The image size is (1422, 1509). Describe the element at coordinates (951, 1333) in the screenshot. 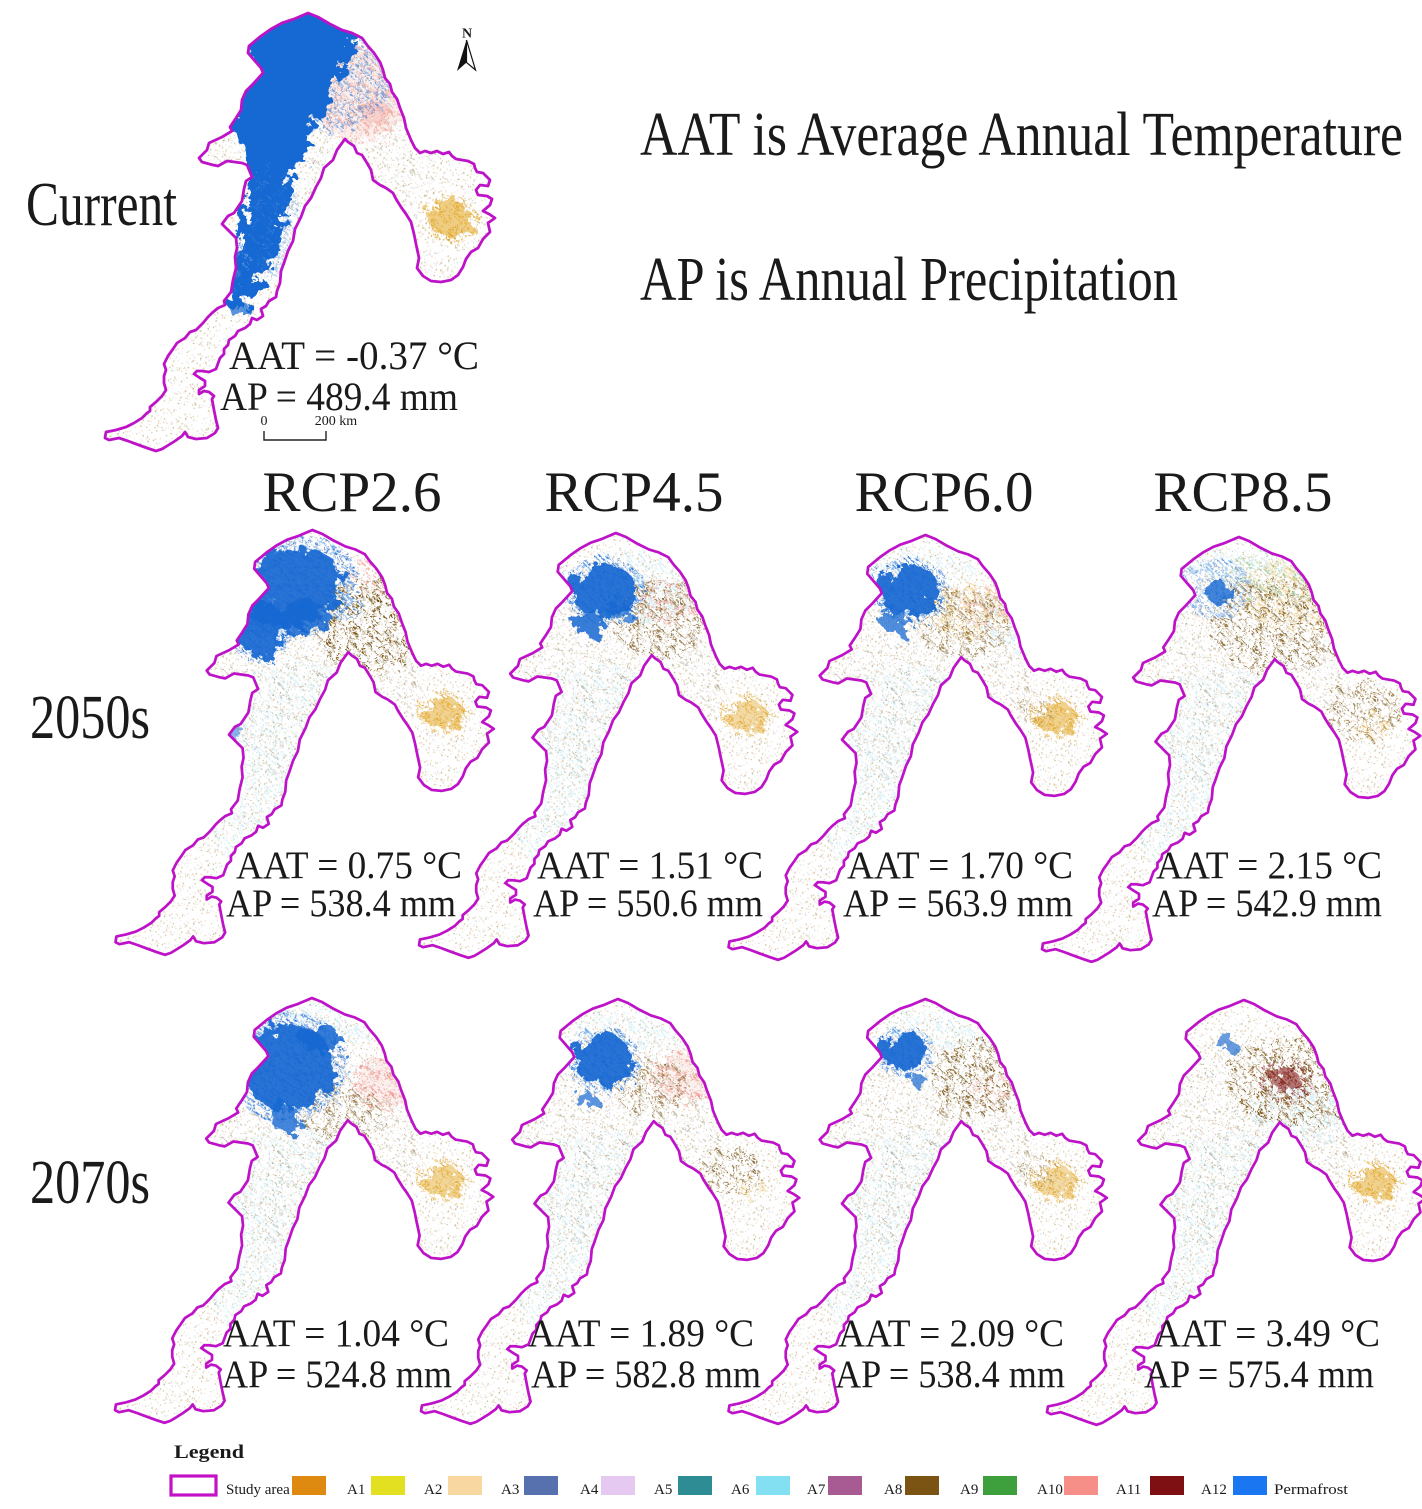

I see `svg-text: AAT = 2.09 °C` at that location.